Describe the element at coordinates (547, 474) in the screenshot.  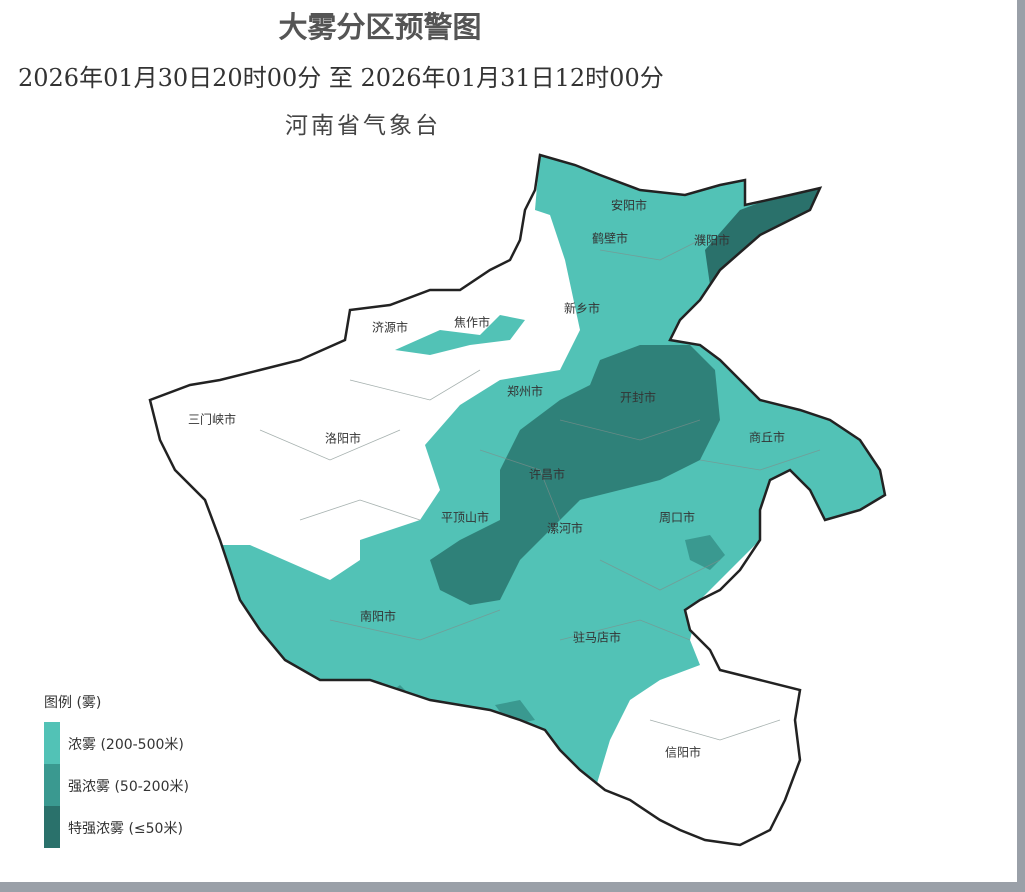
I see `city-label: 许昌市` at that location.